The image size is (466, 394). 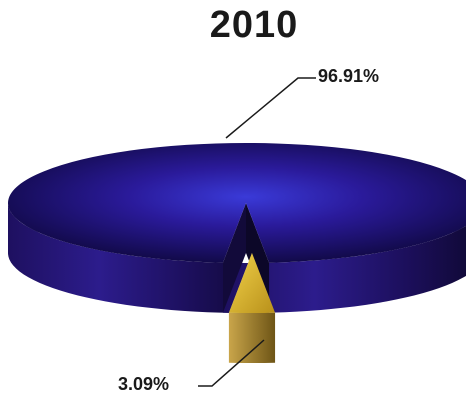 What do you see at coordinates (143, 384) in the screenshot?
I see `data-label-small: 3.09%` at bounding box center [143, 384].